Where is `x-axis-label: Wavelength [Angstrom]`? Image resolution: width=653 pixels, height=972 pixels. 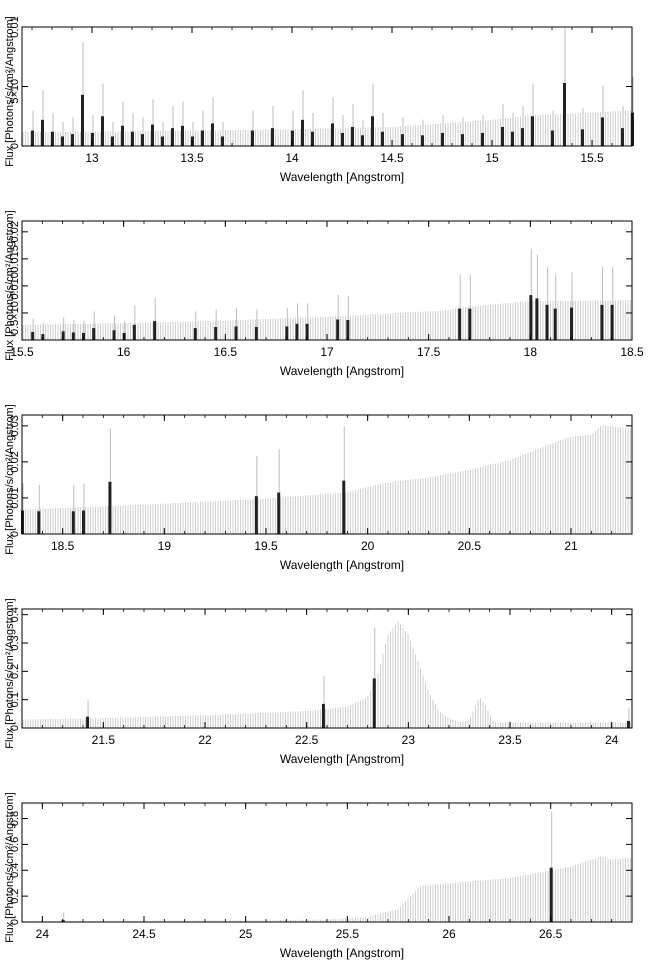 x-axis-label: Wavelength [Angstrom] is located at coordinates (342, 759).